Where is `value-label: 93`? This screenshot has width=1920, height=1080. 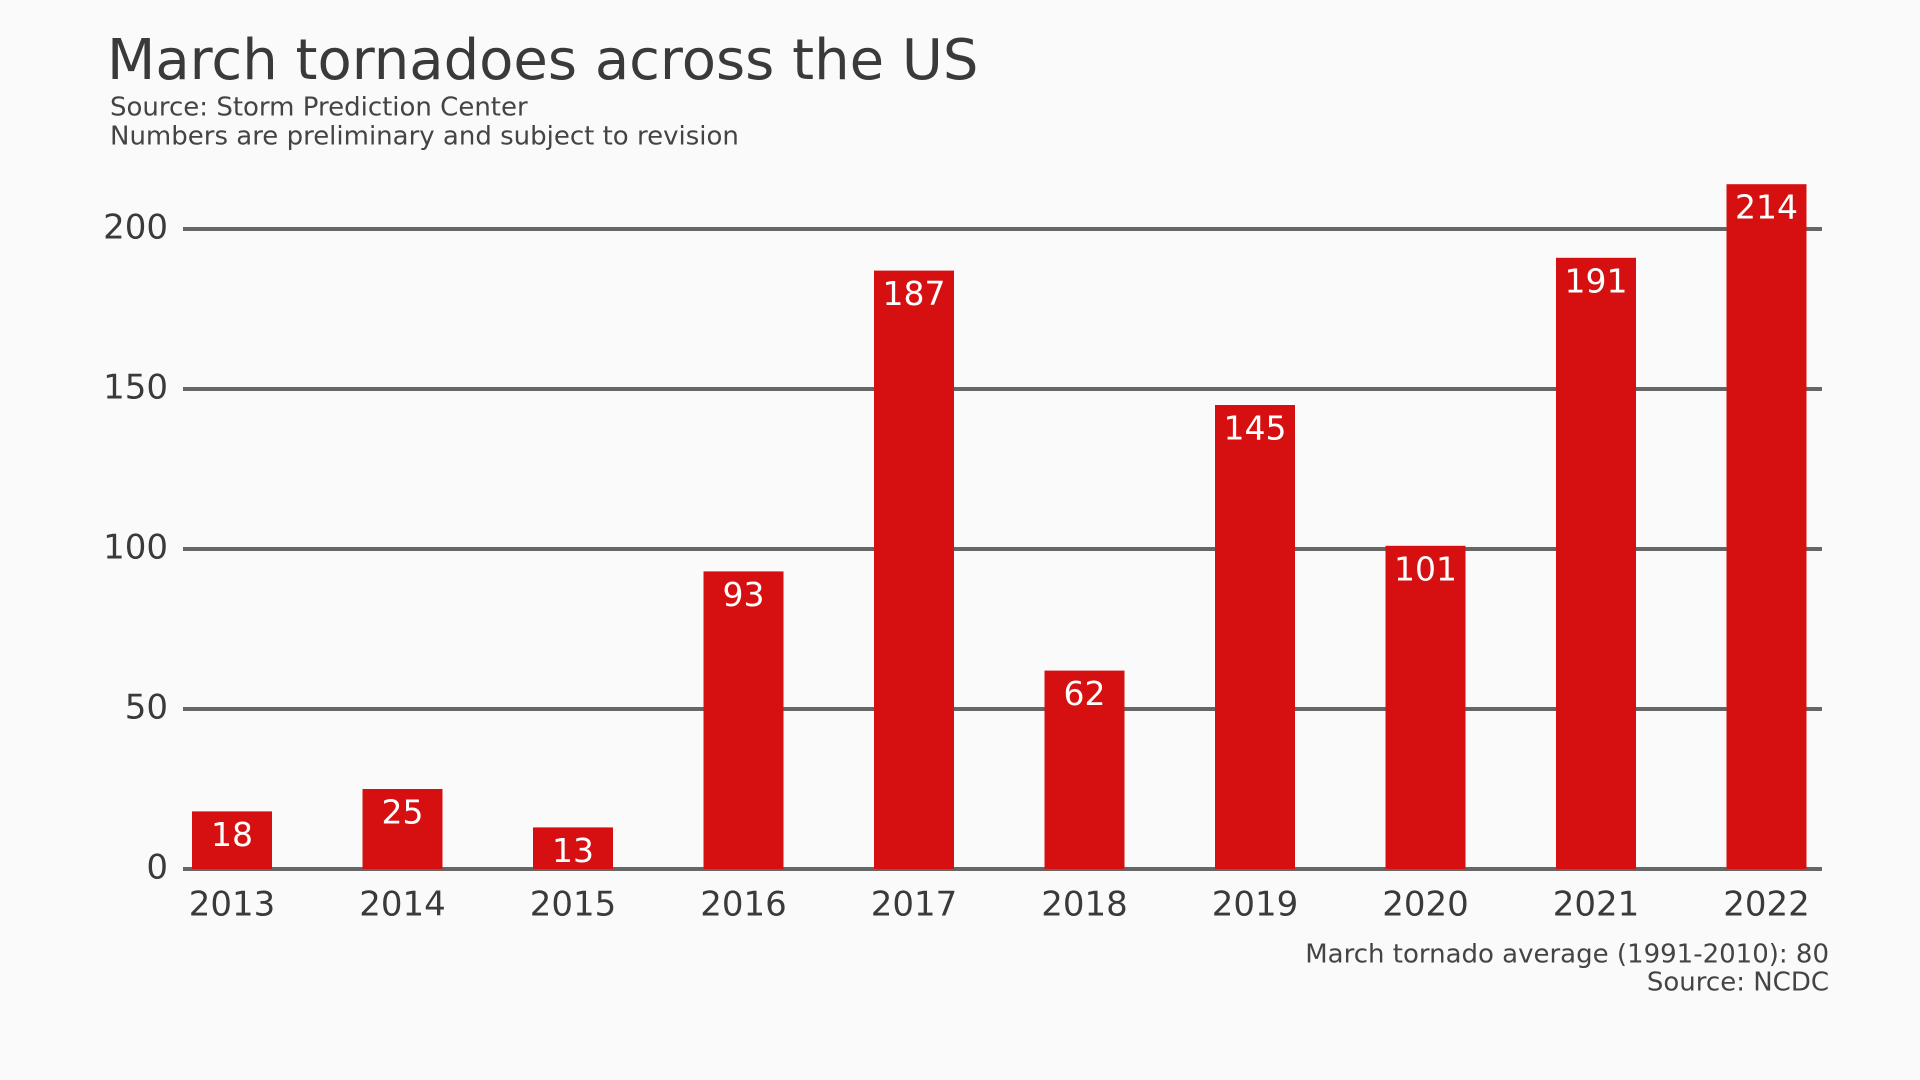
value-label: 93 is located at coordinates (744, 594).